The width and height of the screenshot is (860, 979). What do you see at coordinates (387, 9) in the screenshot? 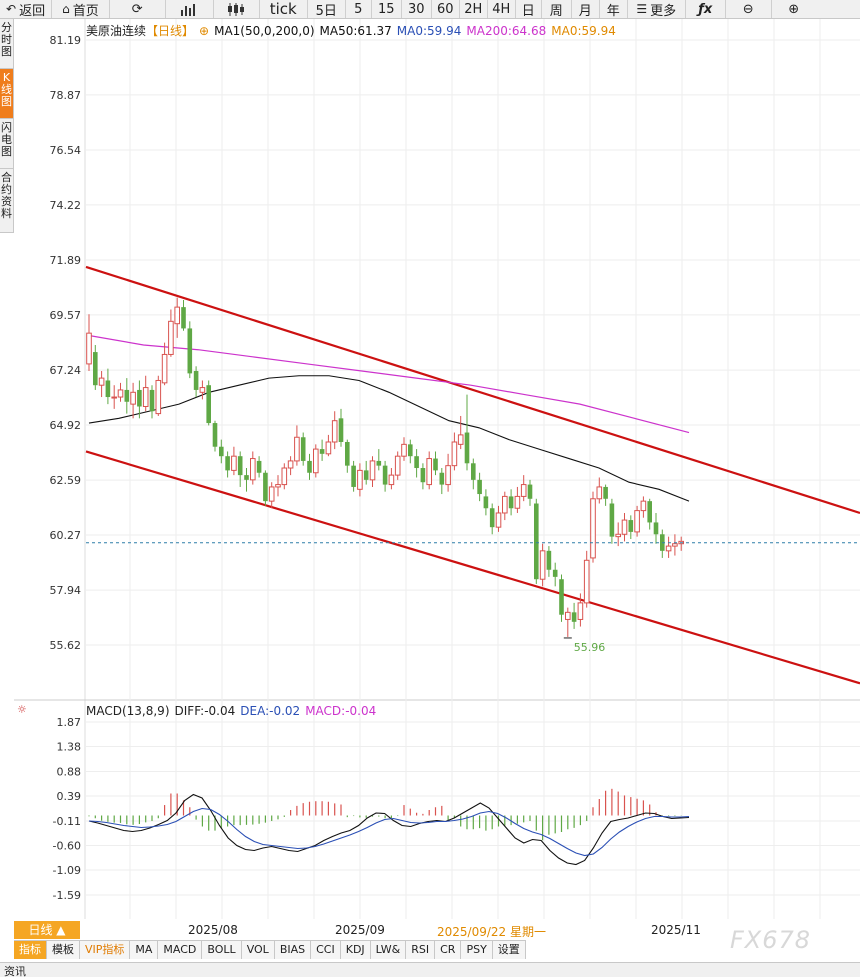
I see `period-button-15: 15` at bounding box center [387, 9].